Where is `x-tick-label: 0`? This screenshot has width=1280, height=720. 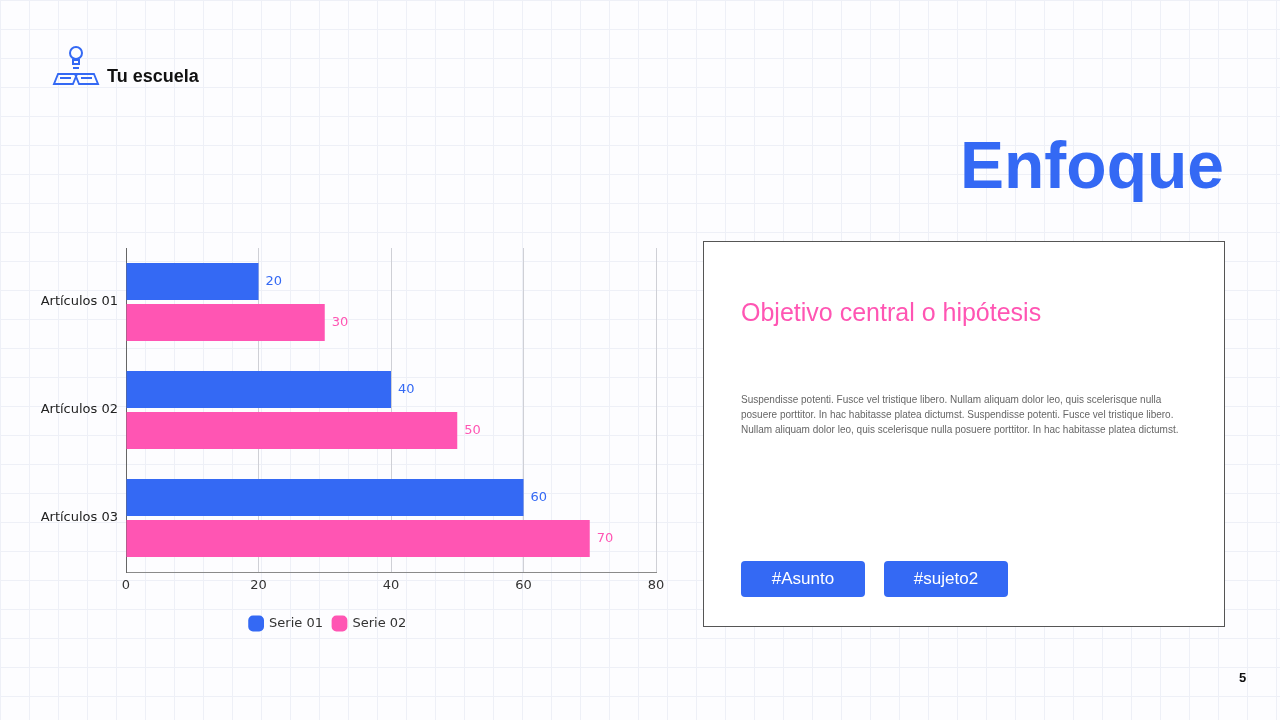 x-tick-label: 0 is located at coordinates (126, 585).